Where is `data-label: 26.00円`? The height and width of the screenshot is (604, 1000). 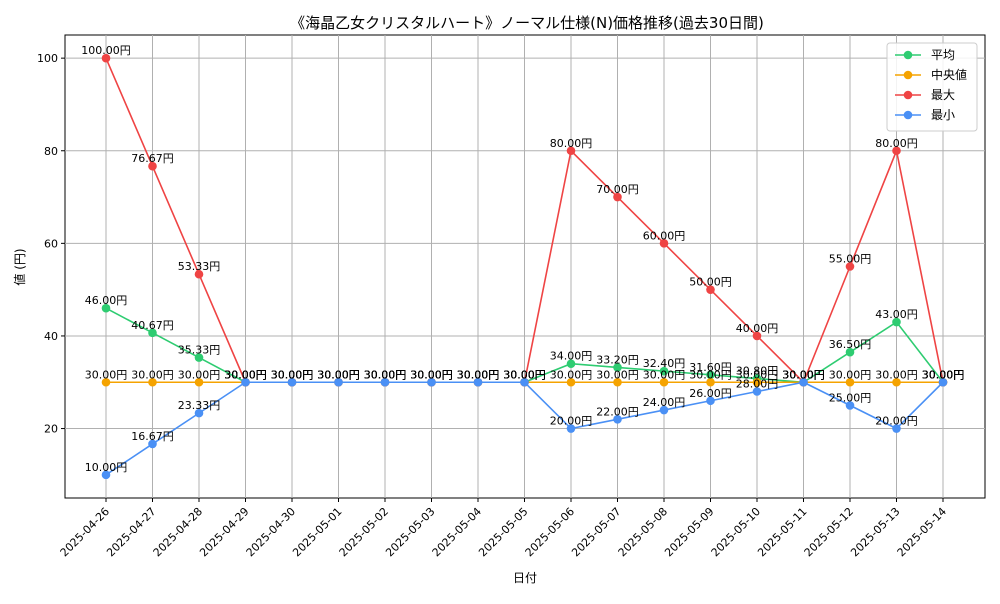
data-label: 26.00円 is located at coordinates (710, 393).